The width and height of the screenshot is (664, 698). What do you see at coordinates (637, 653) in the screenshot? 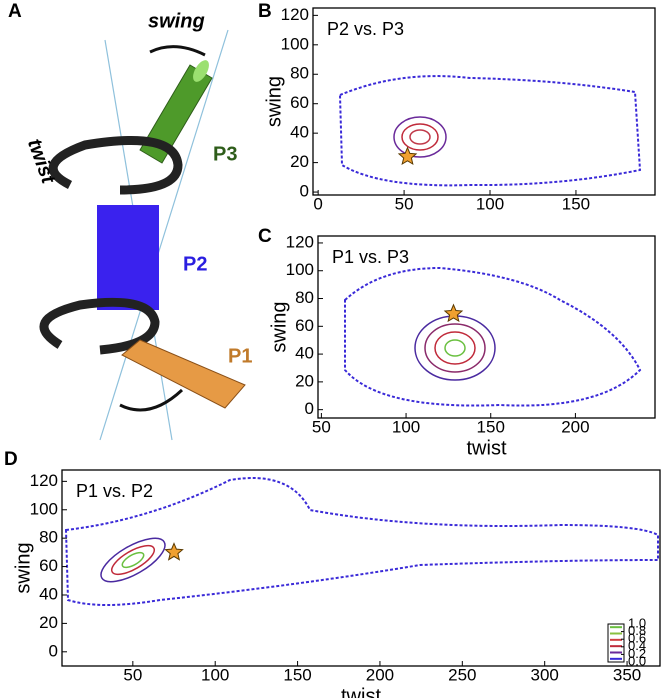
I see `colorbar-tick-label: 0.2` at bounding box center [637, 653].